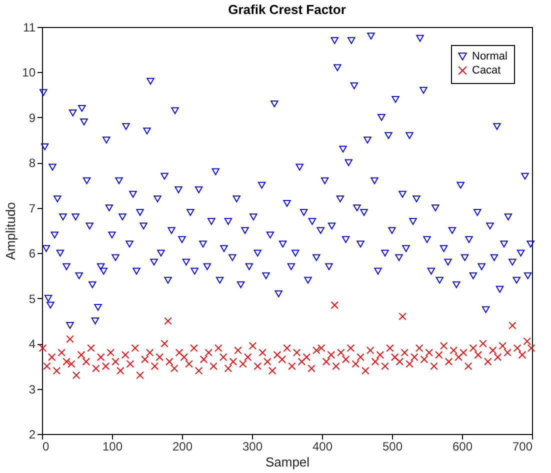 Image resolution: width=551 pixels, height=473 pixels. What do you see at coordinates (486, 70) in the screenshot?
I see `legend-label: Cacat` at bounding box center [486, 70].